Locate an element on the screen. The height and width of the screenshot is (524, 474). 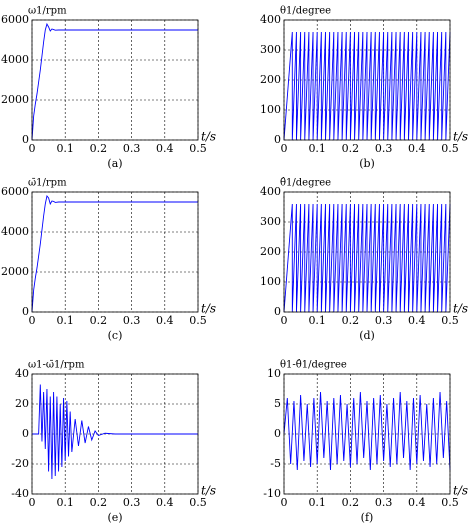
axis-title: ω̄1/rpm is located at coordinates (47, 183).